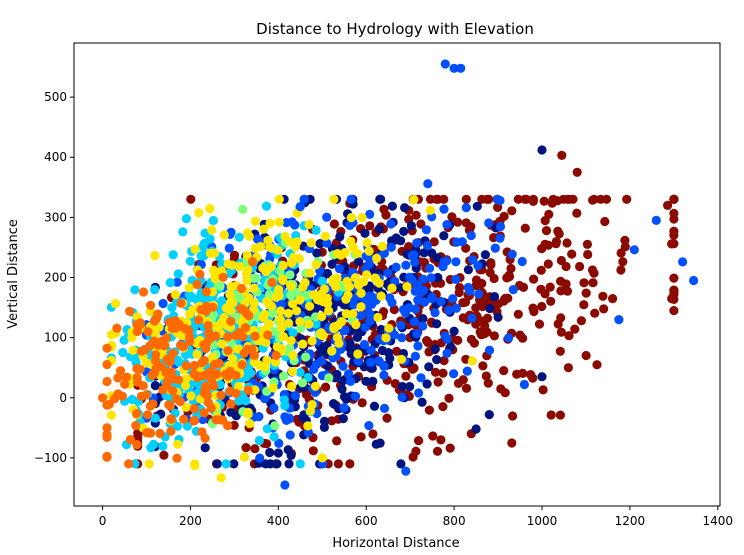  Describe the element at coordinates (55, 97) in the screenshot. I see `y-tick-label: 500` at that location.